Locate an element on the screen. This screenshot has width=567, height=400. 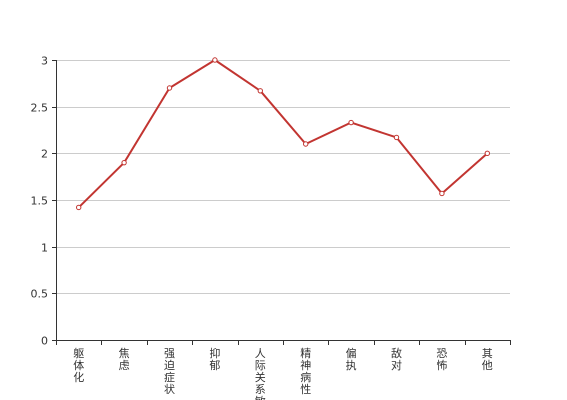
y-axis-tick-labels: 0 0.5 1 1.5 2 2.5 3 is located at coordinates (40, 201).